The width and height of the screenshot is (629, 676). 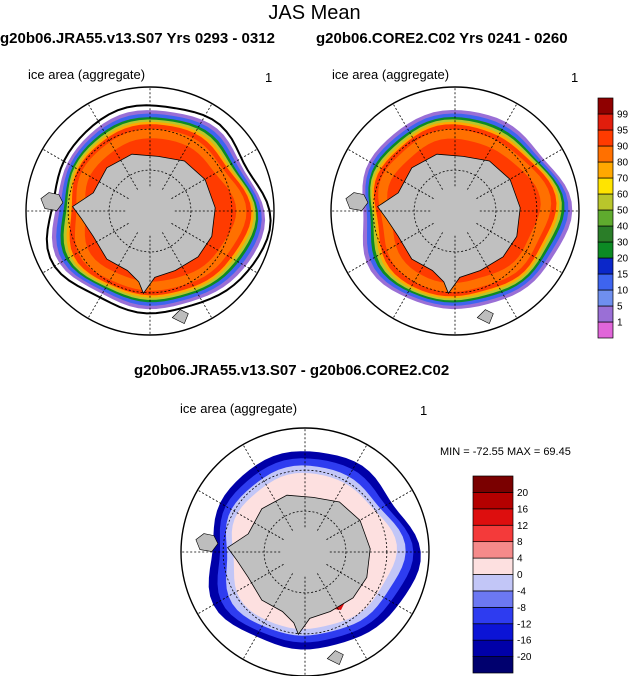 I want to click on left-field-label: ice area (aggregate), so click(x=87, y=74).